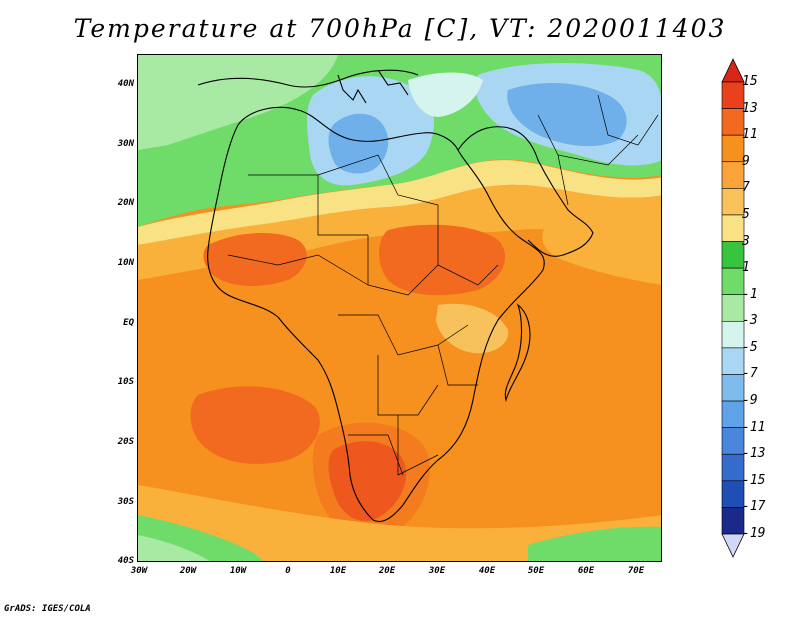 This screenshot has width=800, height=618. What do you see at coordinates (487, 571) in the screenshot?
I see `lon-label: 40E` at bounding box center [487, 571].